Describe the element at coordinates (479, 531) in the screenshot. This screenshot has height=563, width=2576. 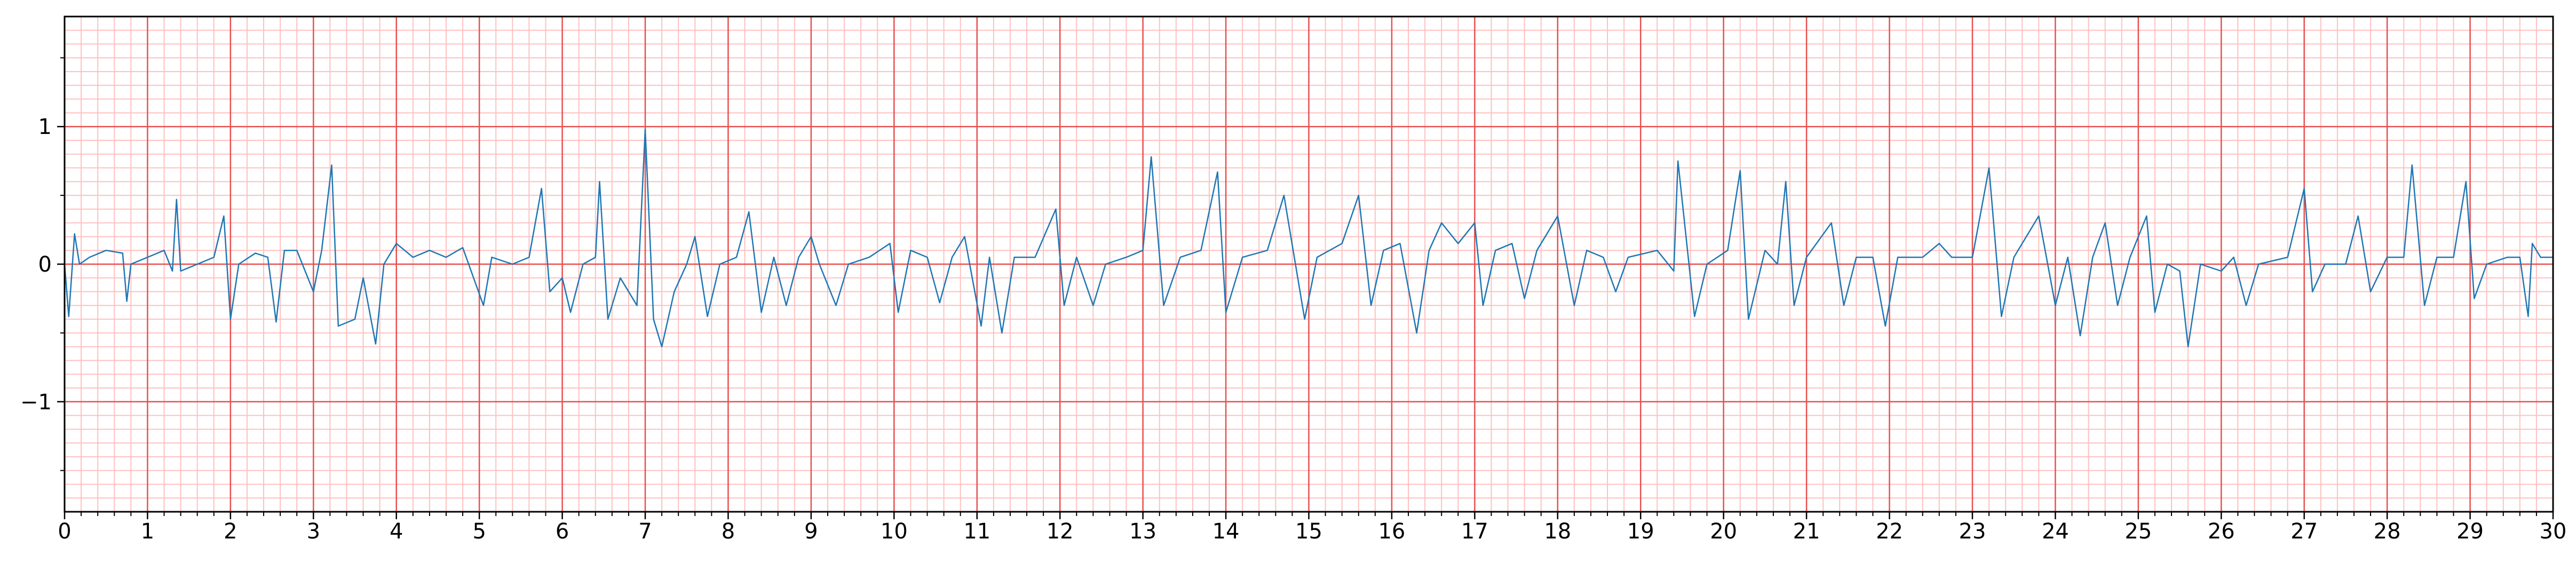
I see `x-tick-label: 5` at that location.